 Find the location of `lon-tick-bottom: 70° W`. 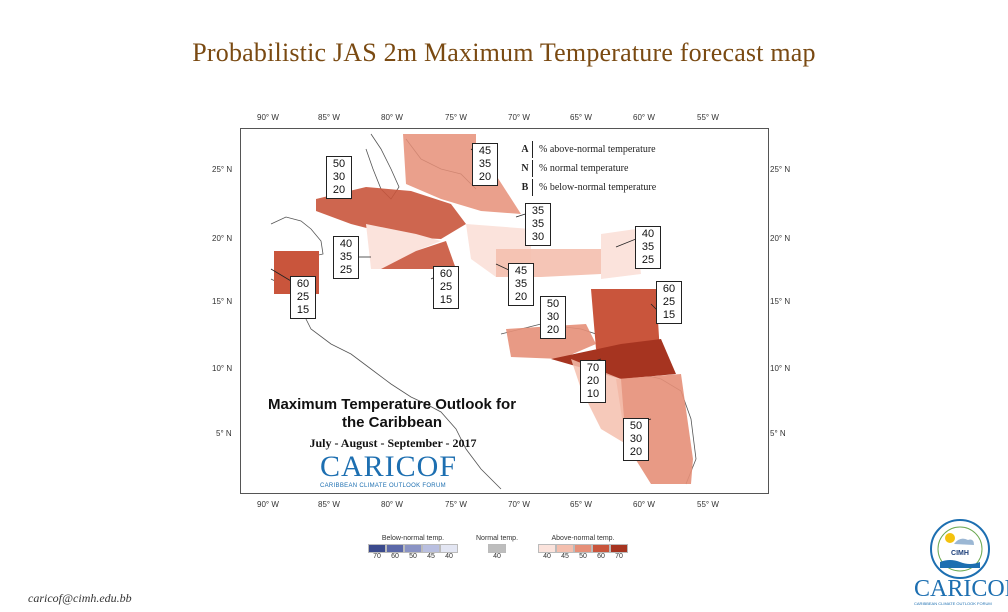

lon-tick-bottom: 70° W is located at coordinates (519, 504).